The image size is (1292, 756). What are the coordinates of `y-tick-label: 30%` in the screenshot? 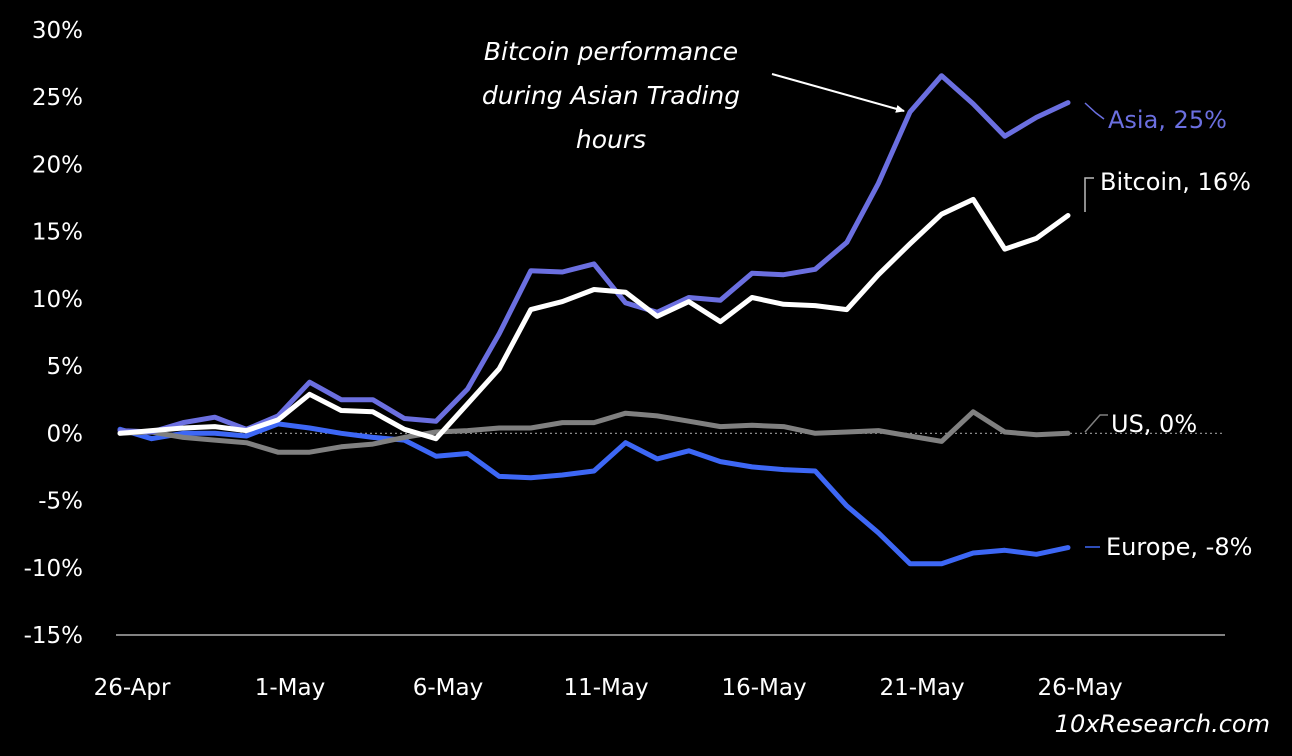 It's located at (57, 31).